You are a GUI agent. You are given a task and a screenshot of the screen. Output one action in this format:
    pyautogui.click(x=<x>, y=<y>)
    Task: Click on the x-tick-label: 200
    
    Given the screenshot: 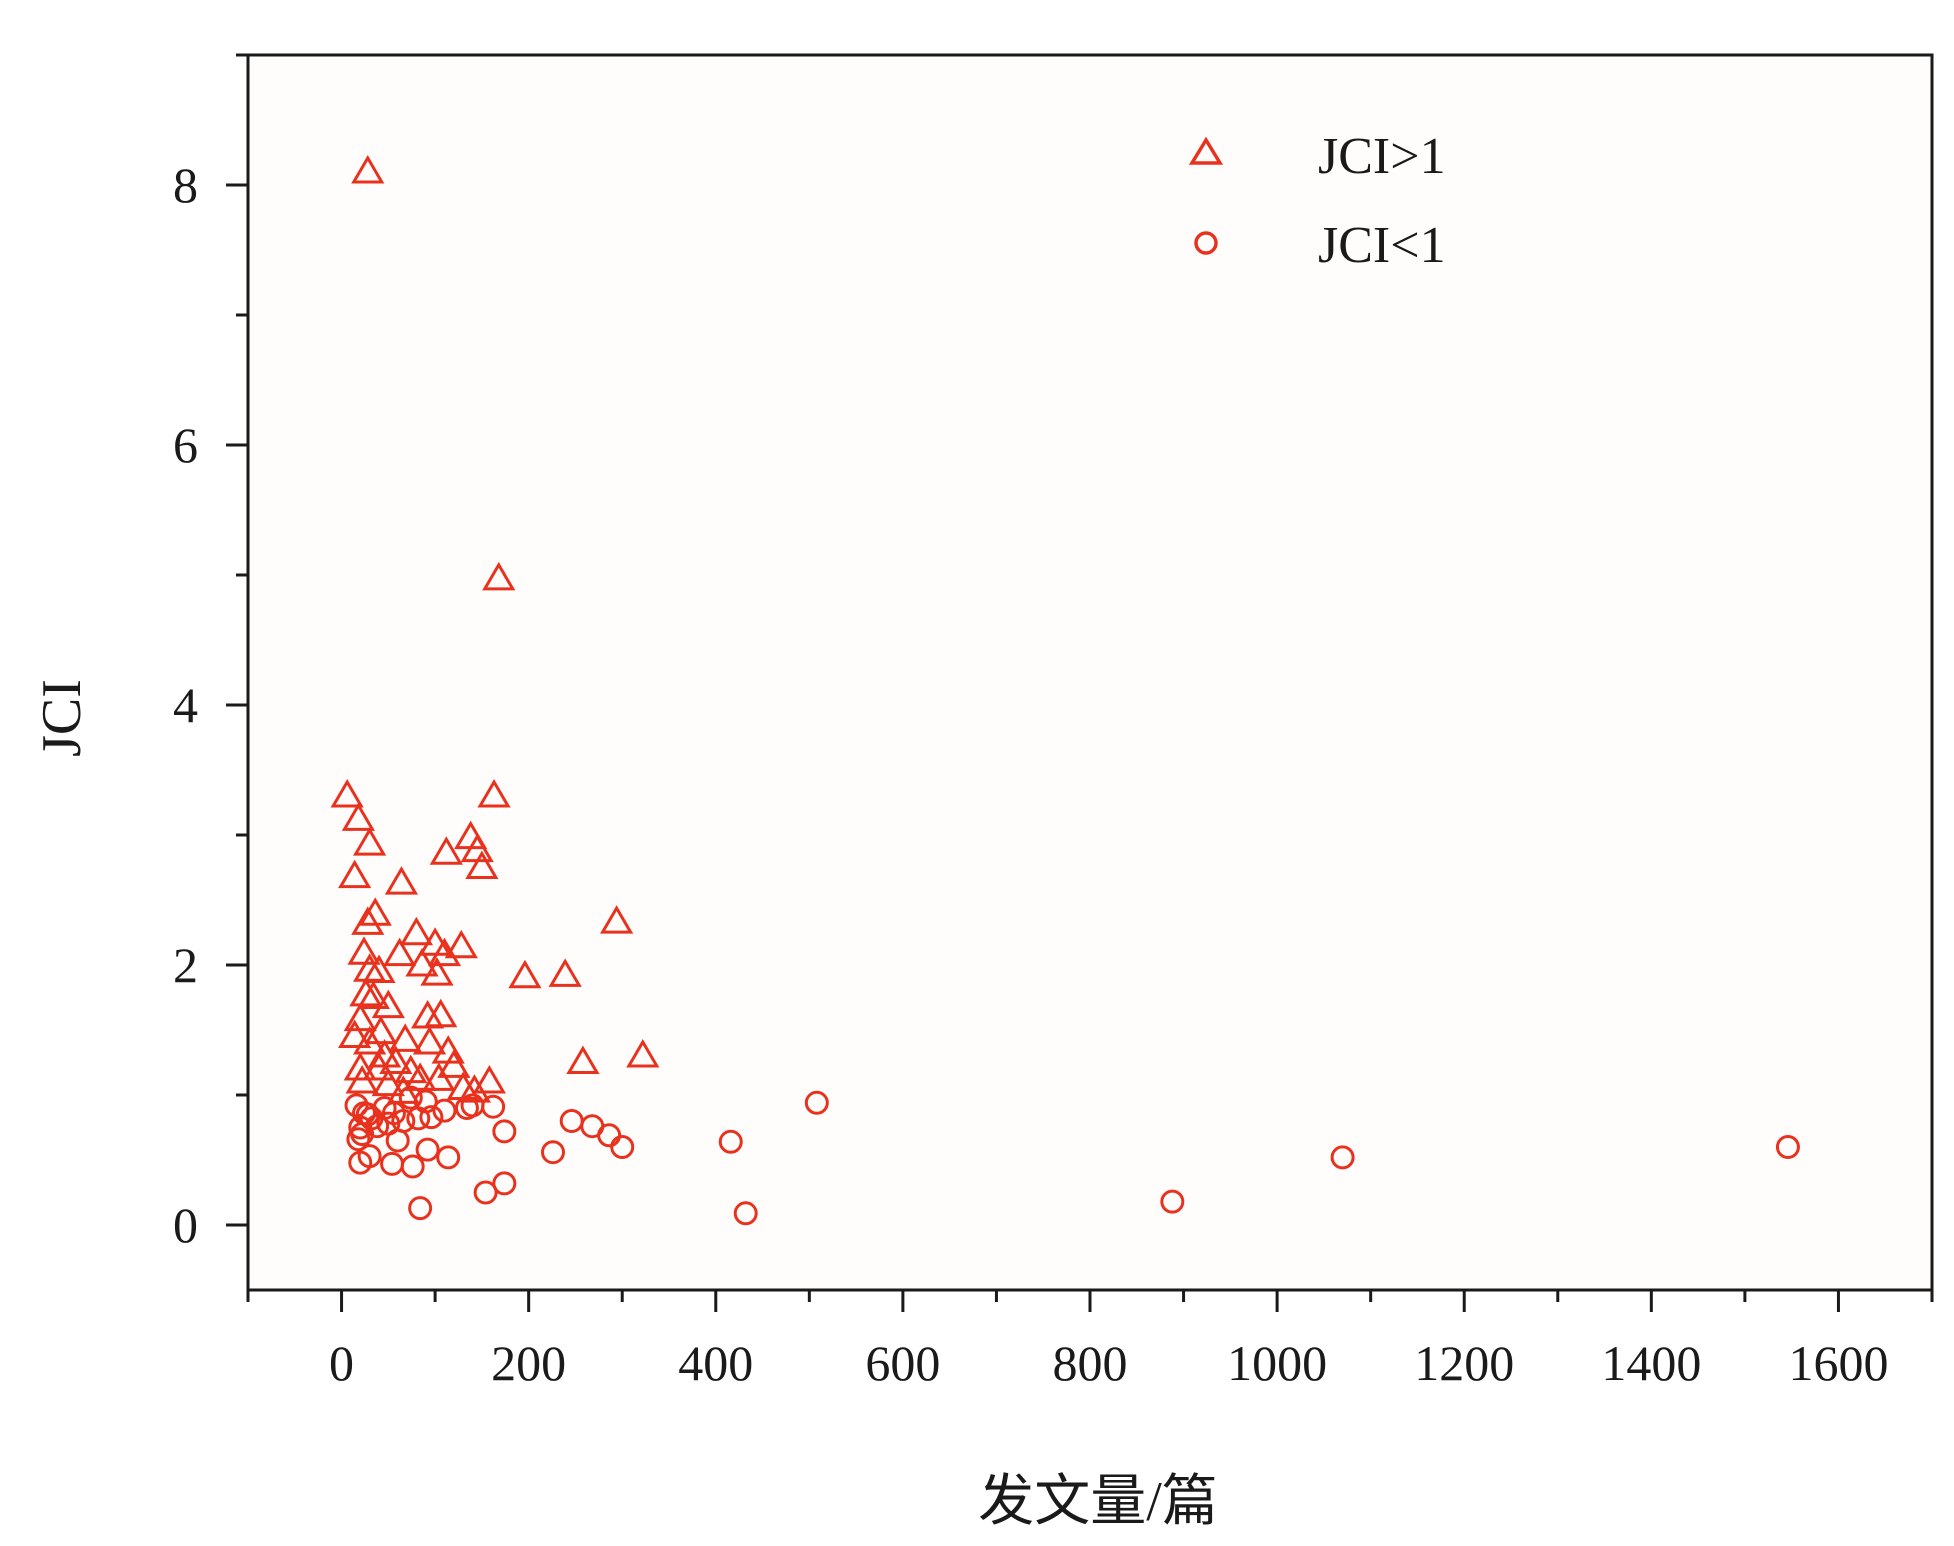 What is the action you would take?
    pyautogui.click(x=528, y=1363)
    